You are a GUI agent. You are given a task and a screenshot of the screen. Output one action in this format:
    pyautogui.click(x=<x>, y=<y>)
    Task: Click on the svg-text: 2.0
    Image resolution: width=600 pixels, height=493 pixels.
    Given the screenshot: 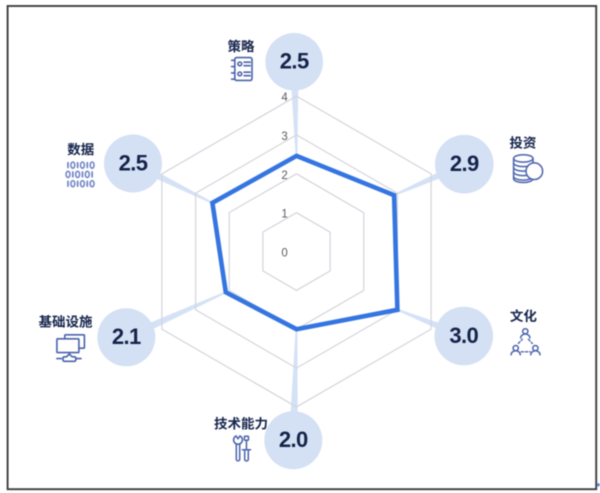 What is the action you would take?
    pyautogui.click(x=293, y=439)
    